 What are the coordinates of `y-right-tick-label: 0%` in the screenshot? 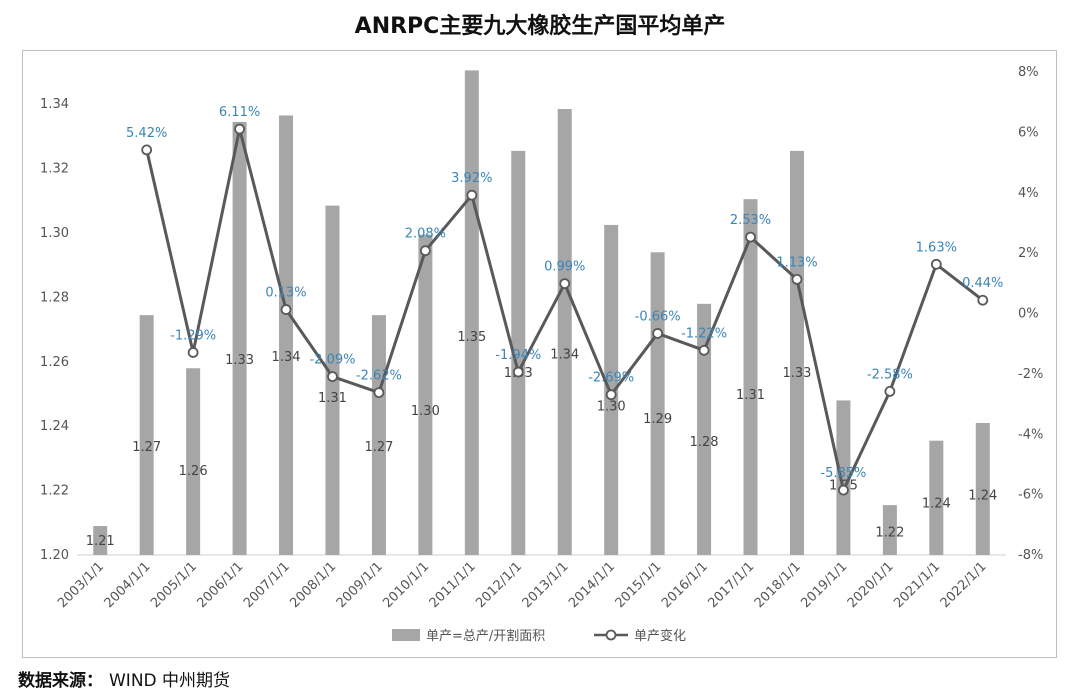 It's located at (1028, 314).